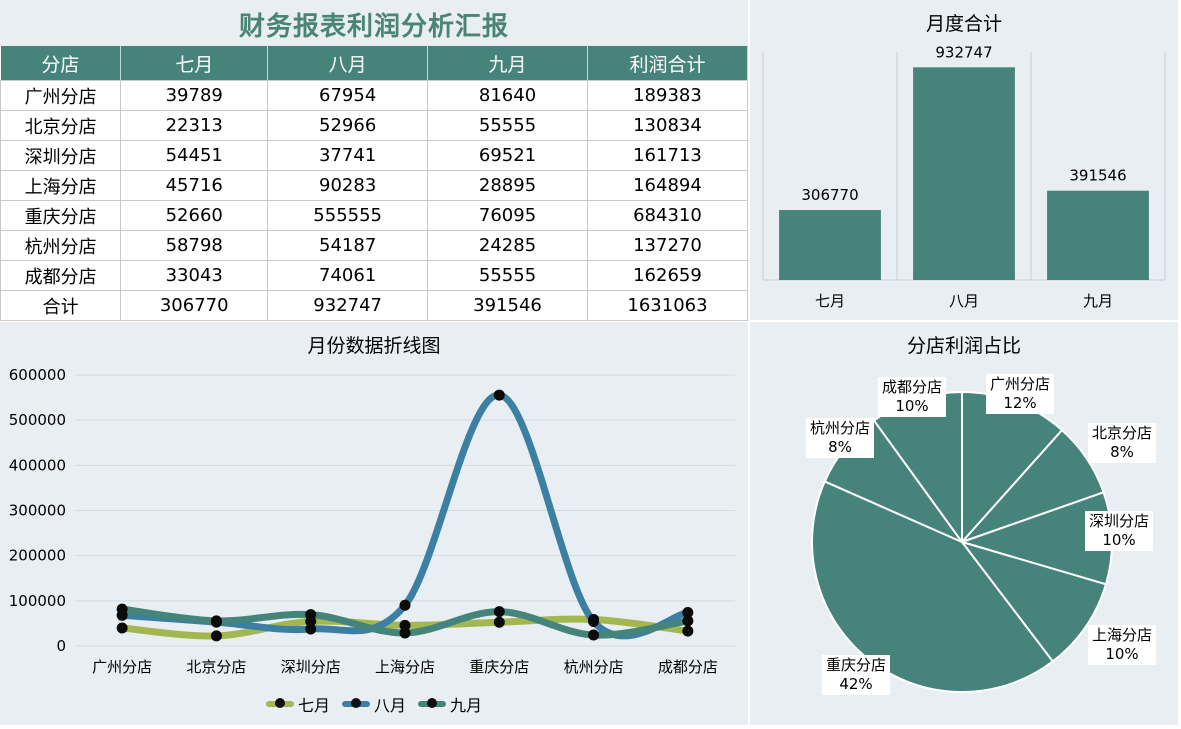 The height and width of the screenshot is (729, 1181). Describe the element at coordinates (61, 95) in the screenshot. I see `branch-cell: 广州分店` at that location.